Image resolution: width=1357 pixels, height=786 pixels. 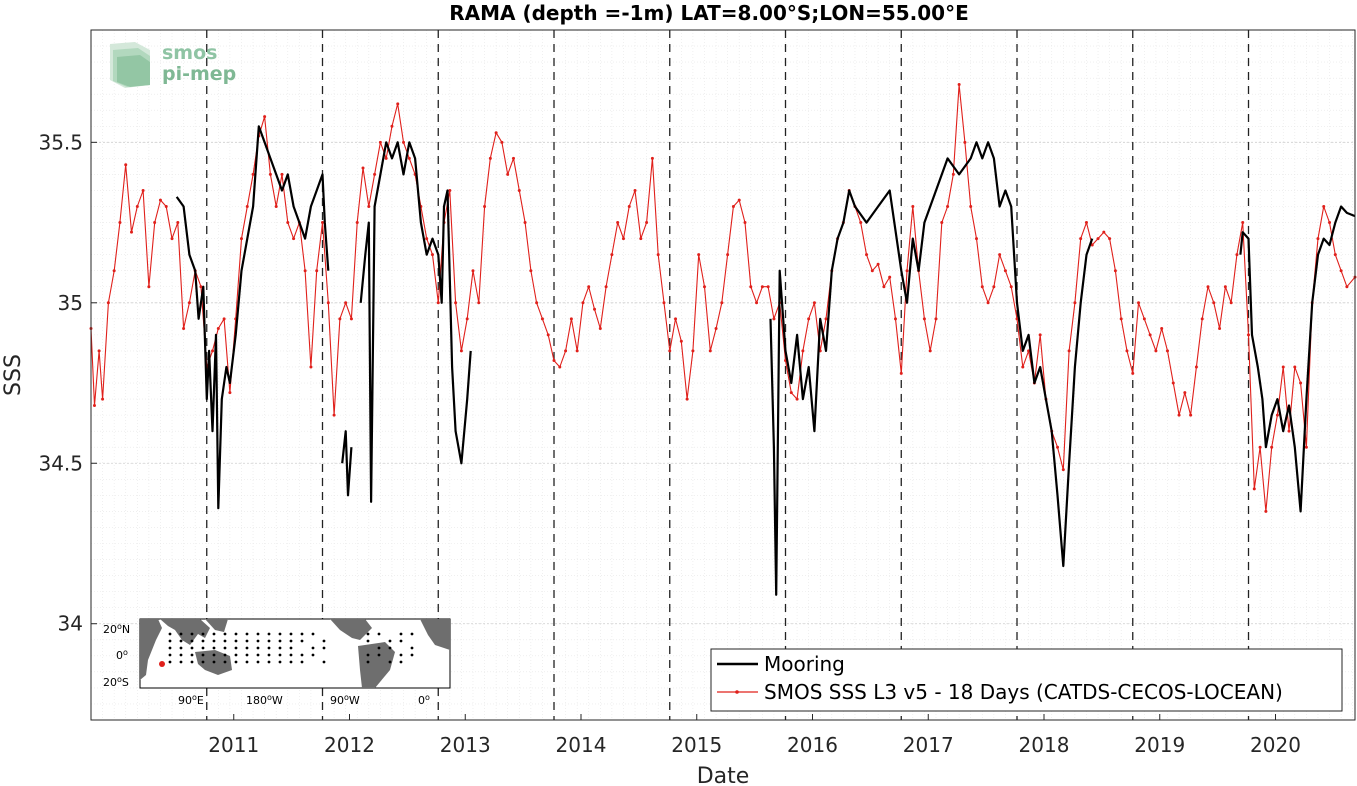 I want to click on lat-label-0: 0o, so click(x=122, y=655).